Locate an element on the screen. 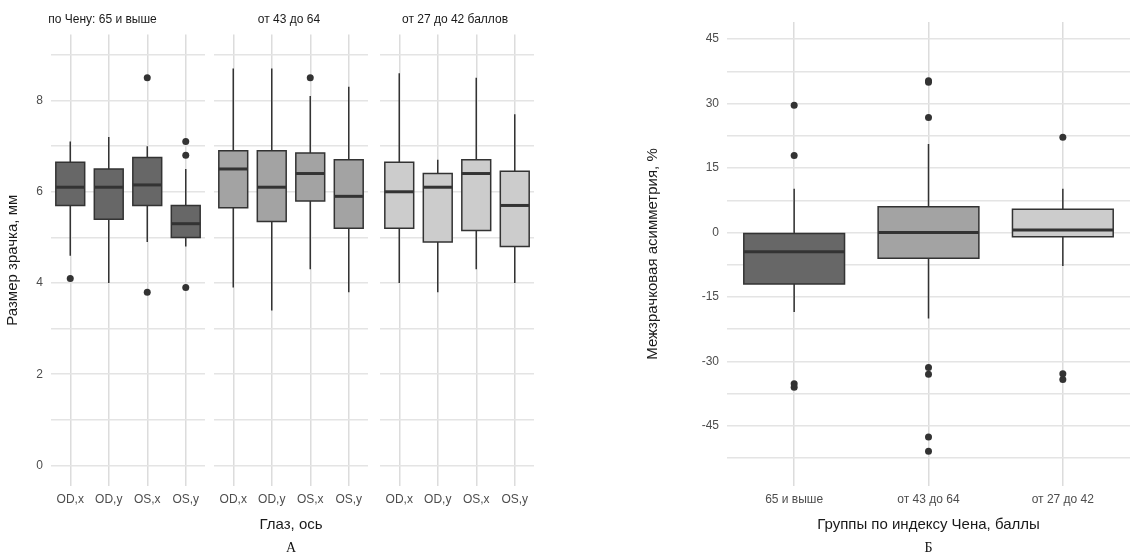  y-tick-label: -45 is located at coordinates (710, 425).